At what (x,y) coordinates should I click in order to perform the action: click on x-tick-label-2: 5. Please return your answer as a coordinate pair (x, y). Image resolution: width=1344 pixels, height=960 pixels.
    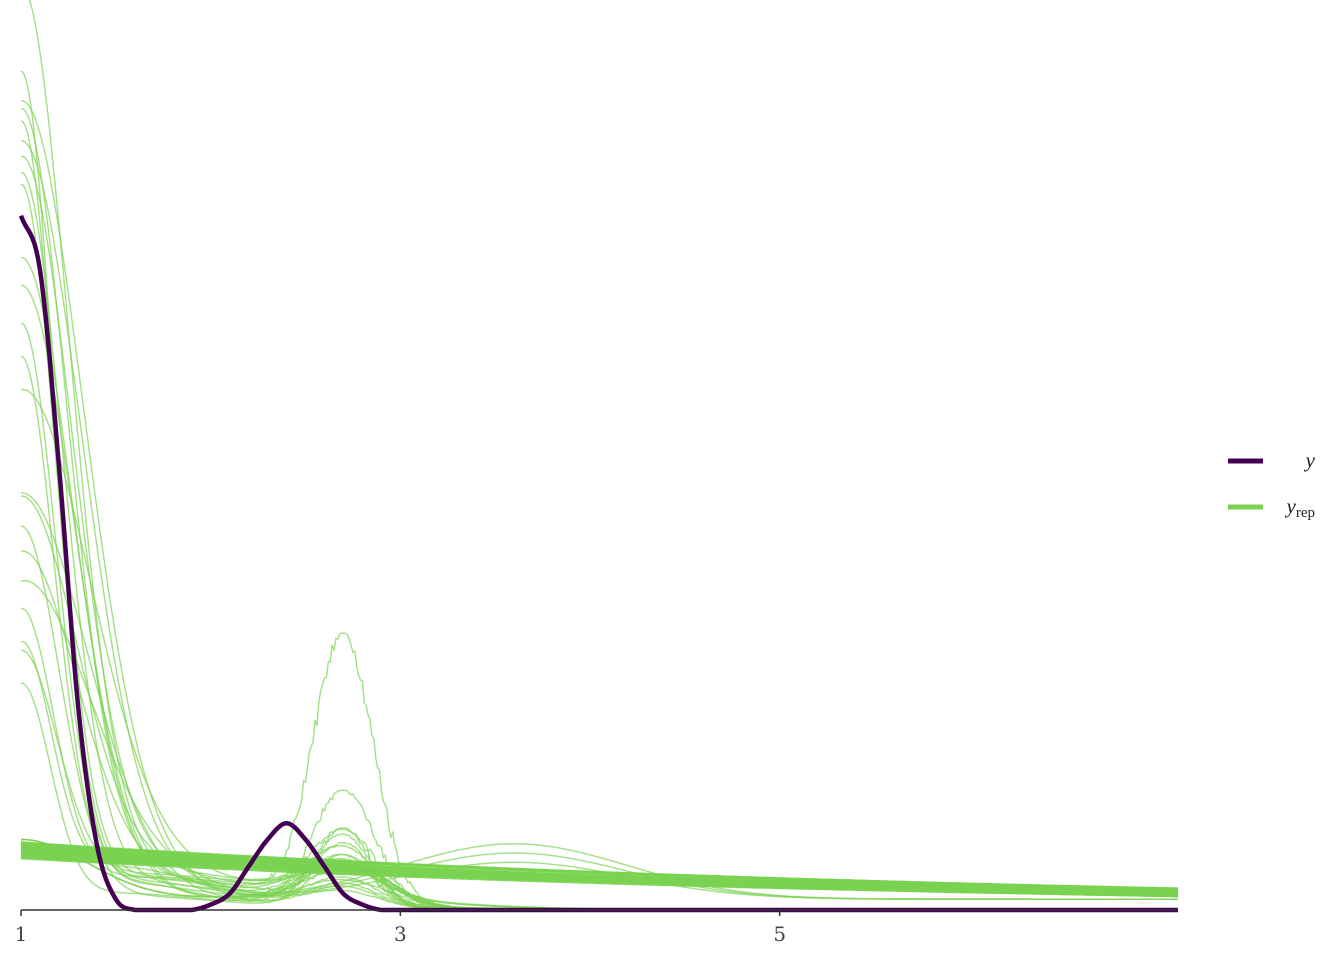
    Looking at the image, I should click on (779, 934).